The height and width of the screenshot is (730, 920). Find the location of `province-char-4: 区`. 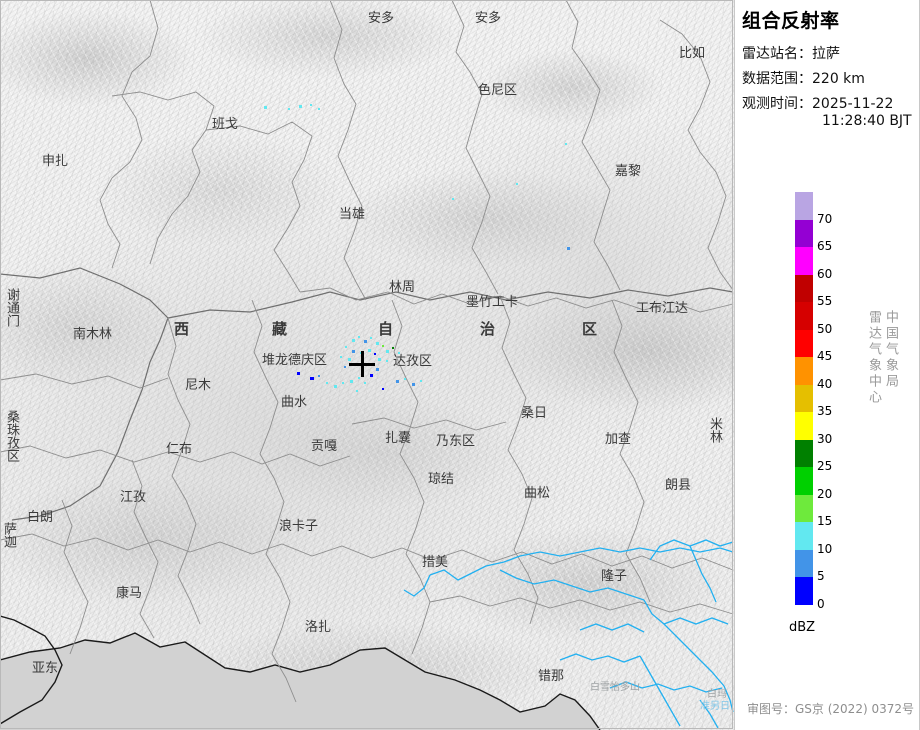

province-char-4: 区 is located at coordinates (590, 329).